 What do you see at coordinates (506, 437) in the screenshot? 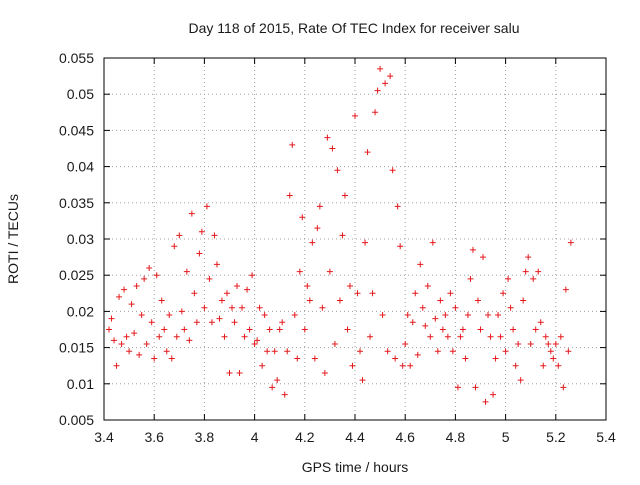
I see `x-tick-label: 5` at bounding box center [506, 437].